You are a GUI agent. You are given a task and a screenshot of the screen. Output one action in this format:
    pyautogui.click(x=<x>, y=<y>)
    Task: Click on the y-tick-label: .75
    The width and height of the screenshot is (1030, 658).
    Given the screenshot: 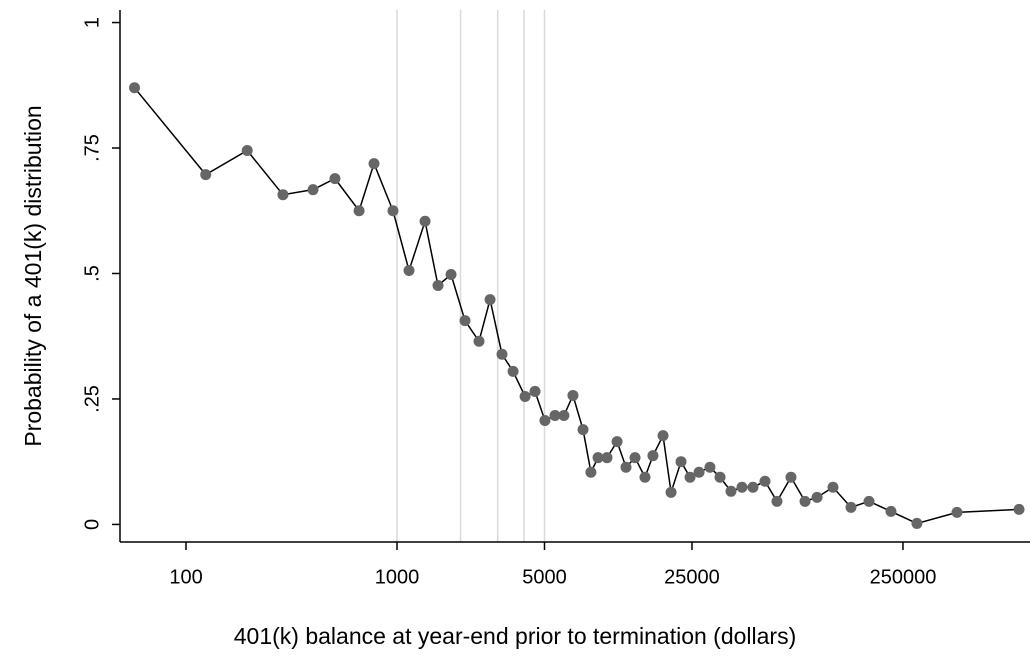 What is the action you would take?
    pyautogui.click(x=92, y=148)
    